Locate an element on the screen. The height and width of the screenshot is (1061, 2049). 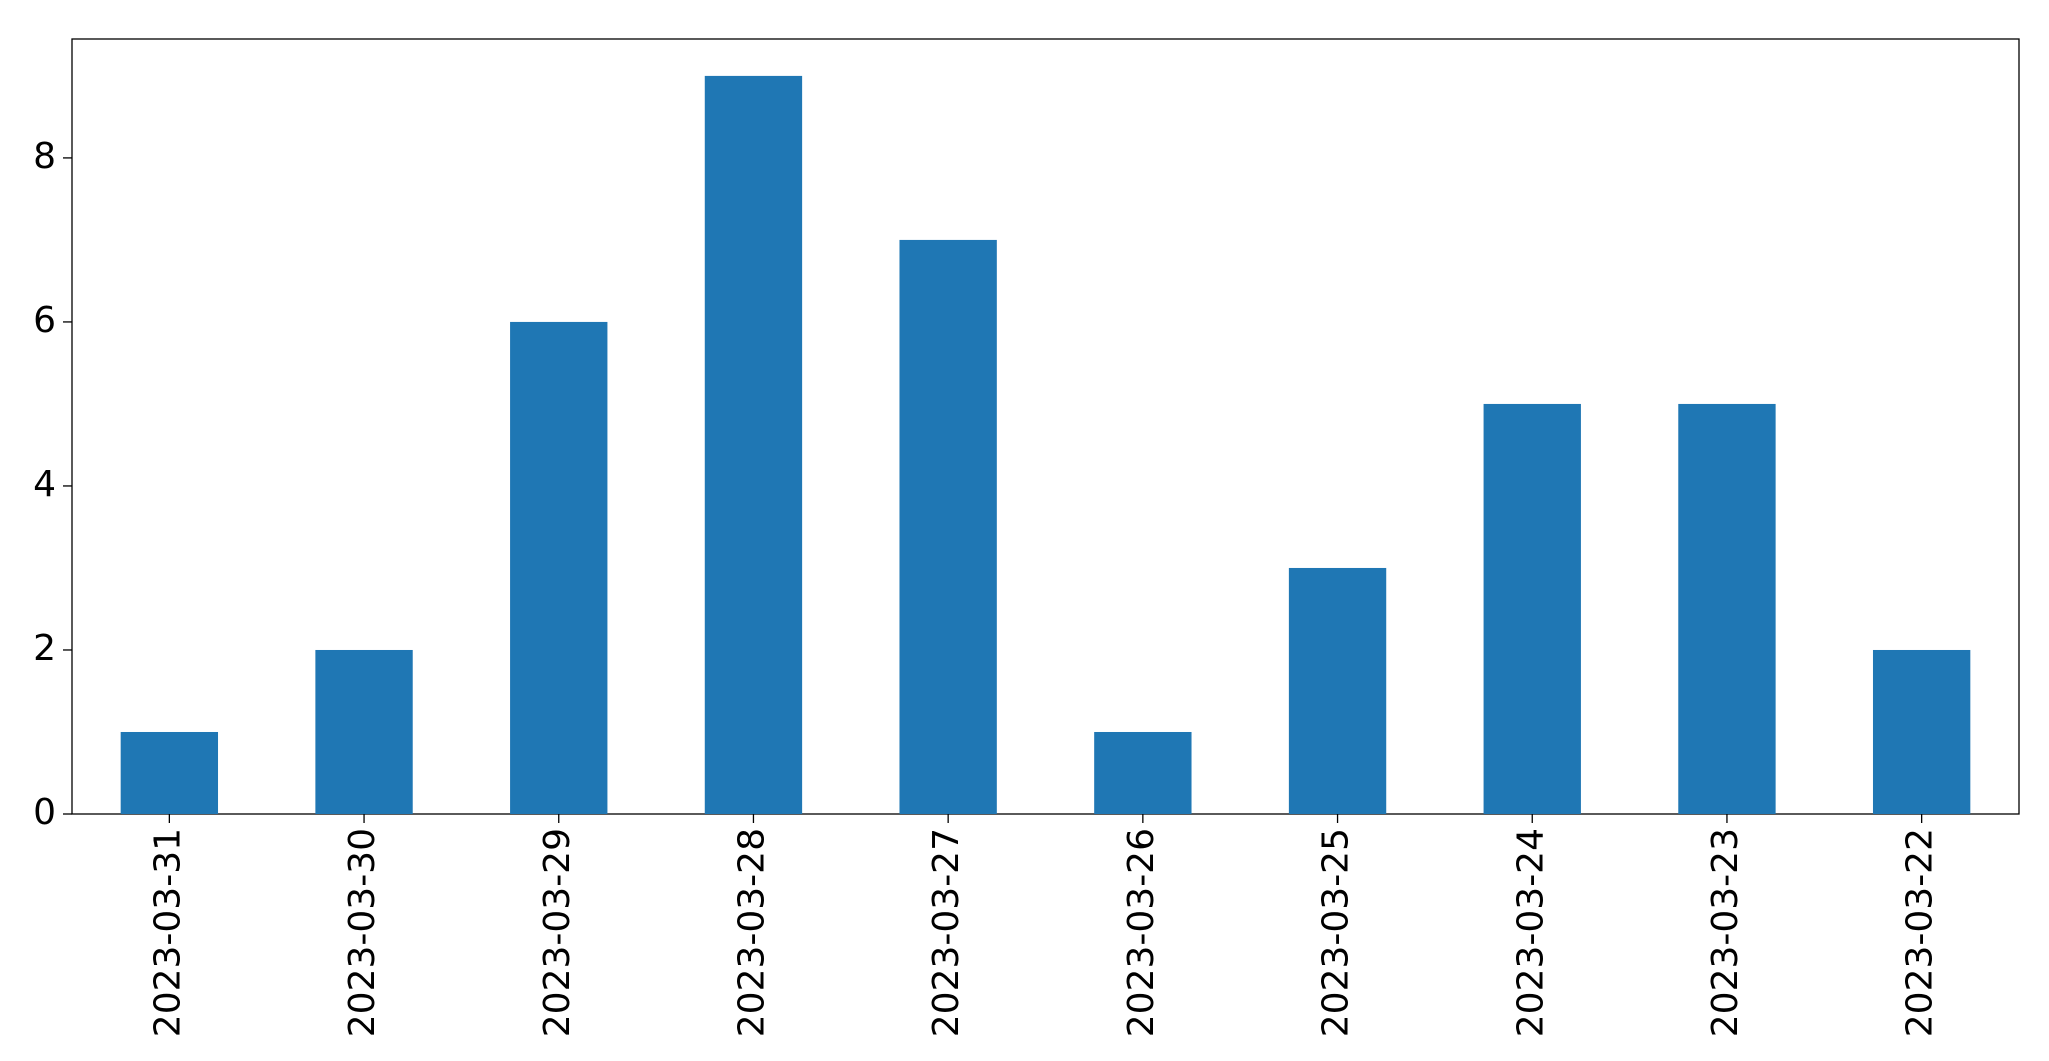
x-tick-label: 2023-03-24 is located at coordinates (1530, 932).